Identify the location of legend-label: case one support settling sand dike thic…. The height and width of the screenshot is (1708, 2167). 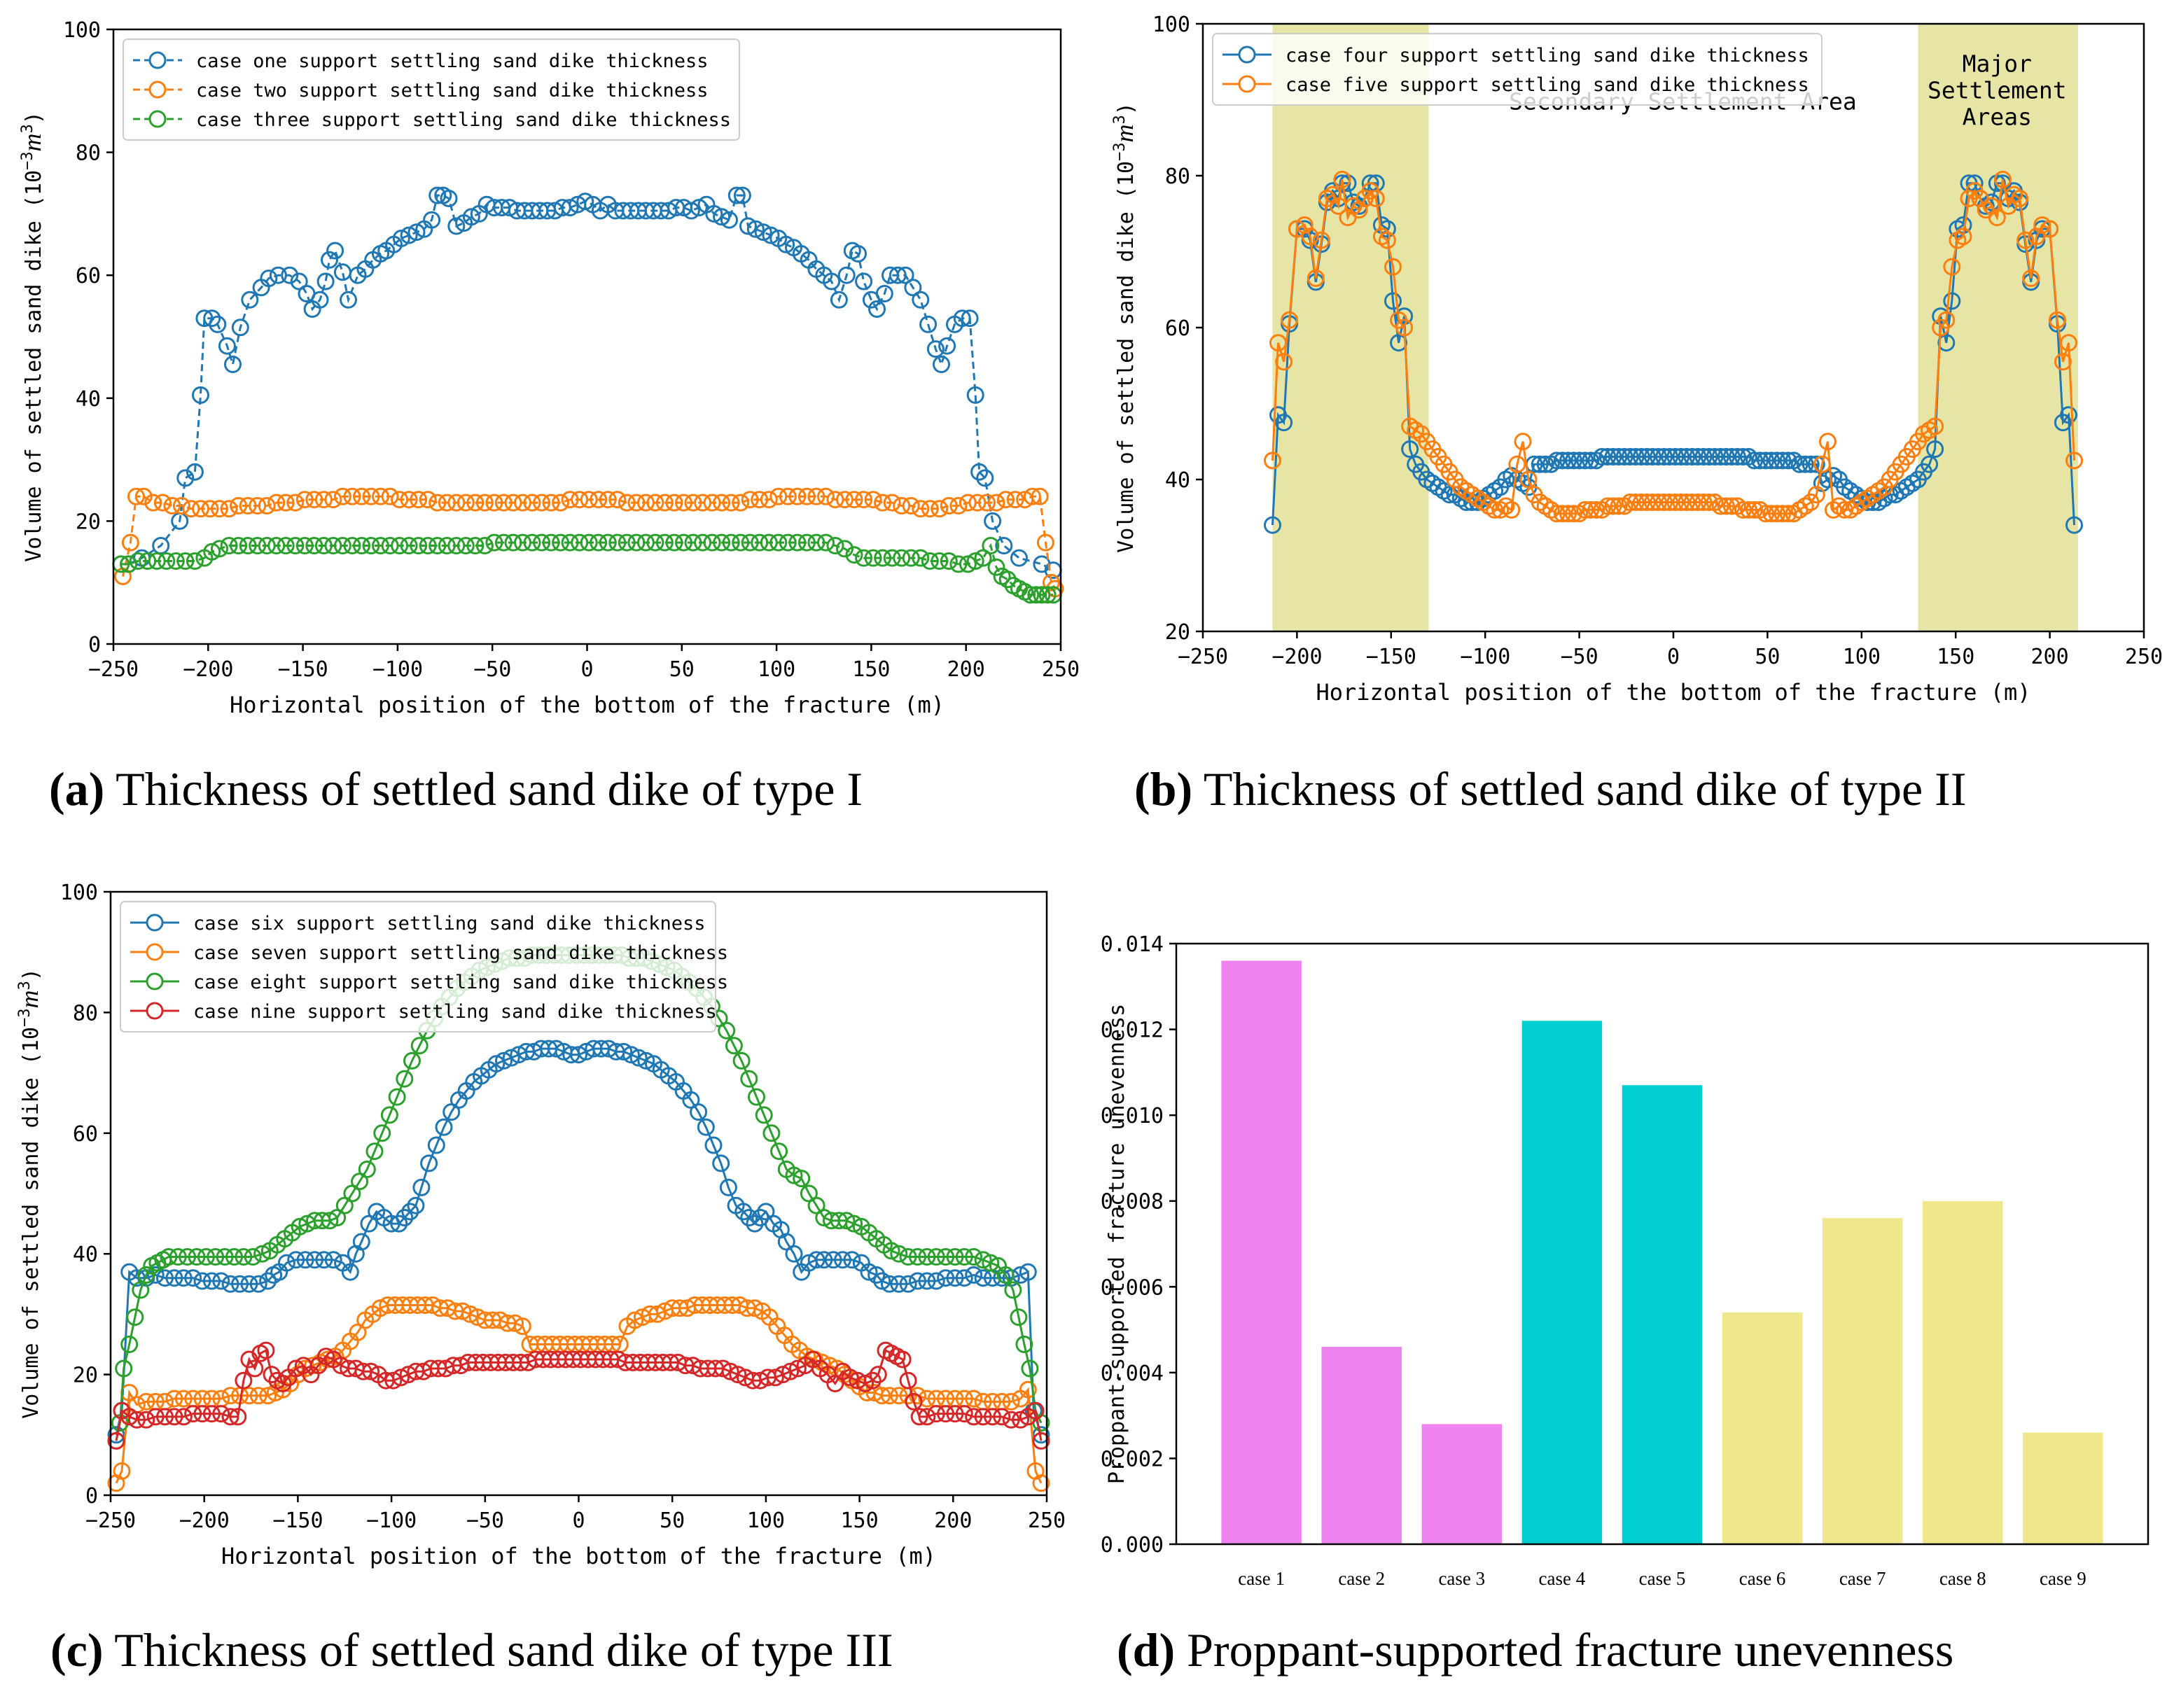
(453, 61).